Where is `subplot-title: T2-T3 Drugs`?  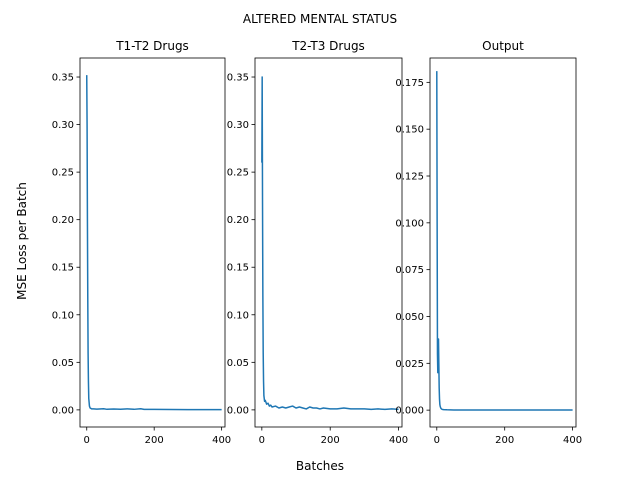 subplot-title: T2-T3 Drugs is located at coordinates (328, 46).